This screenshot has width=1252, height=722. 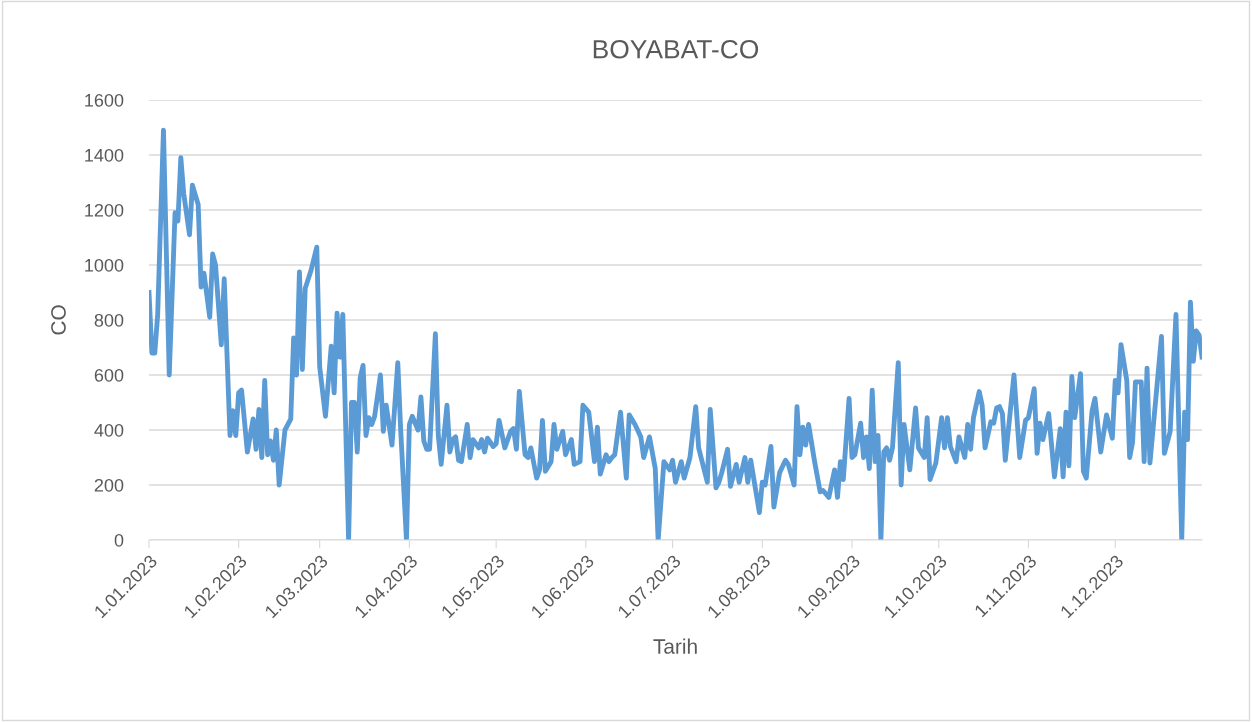 I want to click on y-tick-label: 600, so click(x=109, y=375).